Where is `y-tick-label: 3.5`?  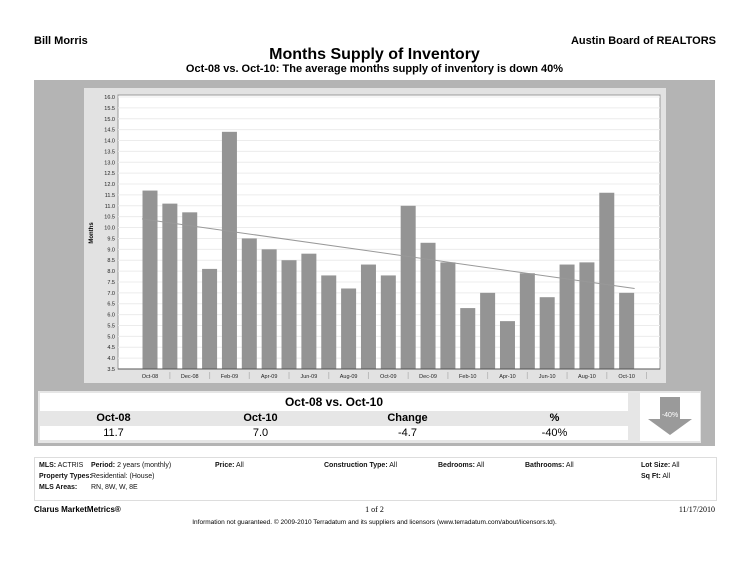 y-tick-label: 3.5 is located at coordinates (111, 370).